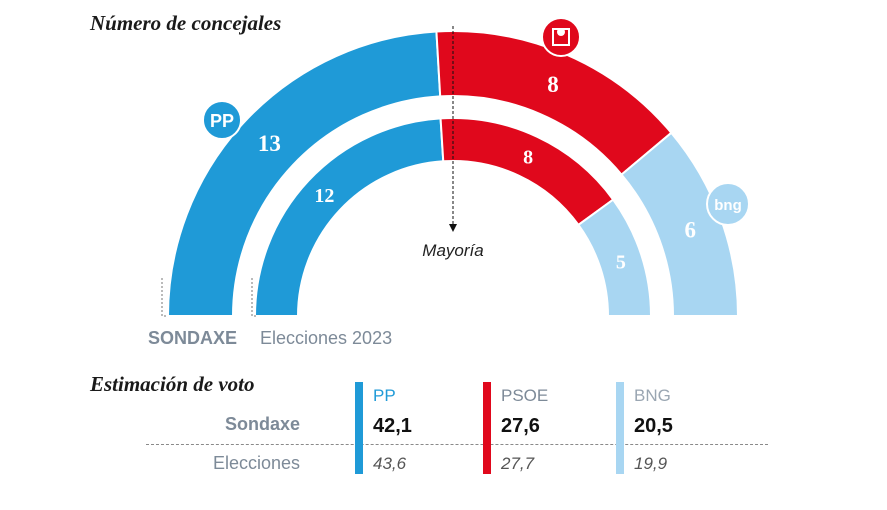 This screenshot has width=887, height=510. What do you see at coordinates (186, 23) in the screenshot?
I see `seats-chart-title: Número de concejales` at bounding box center [186, 23].